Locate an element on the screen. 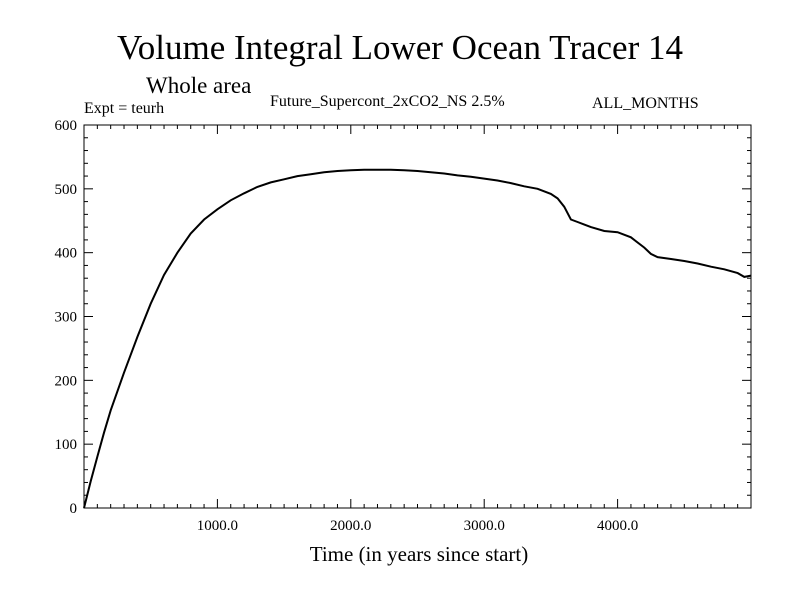 The width and height of the screenshot is (800, 600). chart-title: Volume Integral Lower Ocean Tracer 14 is located at coordinates (400, 47).